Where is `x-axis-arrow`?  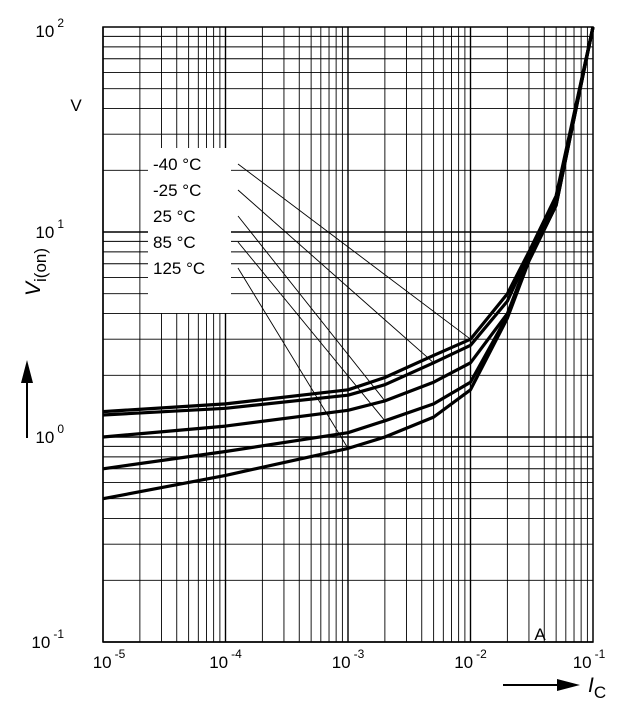 x-axis-arrow is located at coordinates (541, 685).